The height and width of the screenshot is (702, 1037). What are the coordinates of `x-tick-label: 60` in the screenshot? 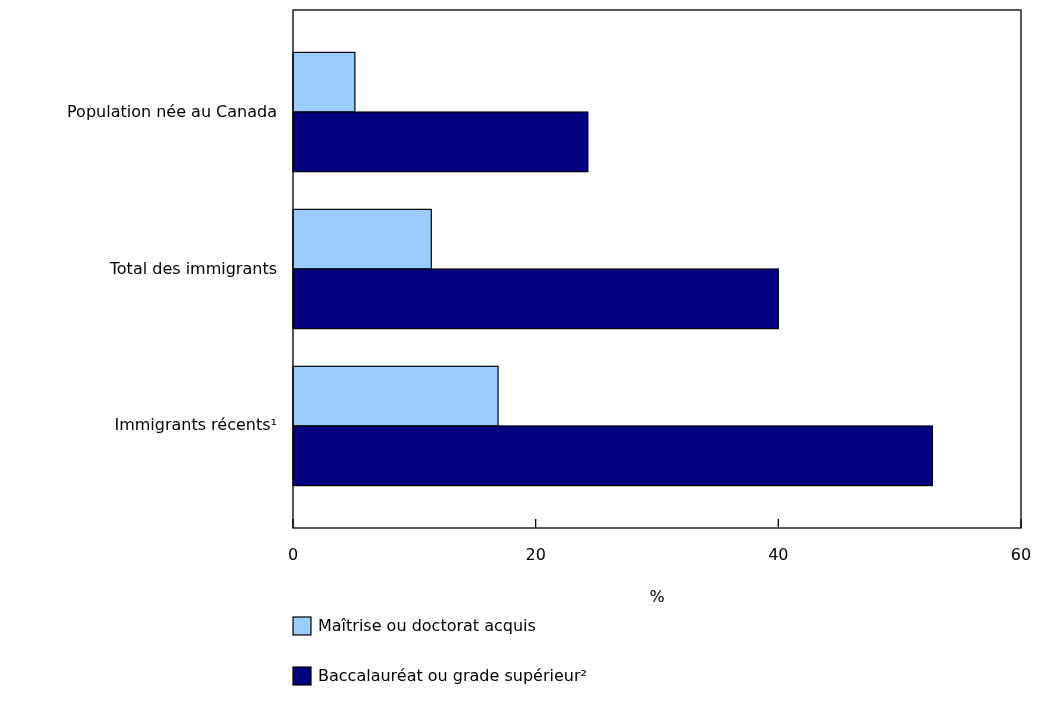 It's located at (1021, 554).